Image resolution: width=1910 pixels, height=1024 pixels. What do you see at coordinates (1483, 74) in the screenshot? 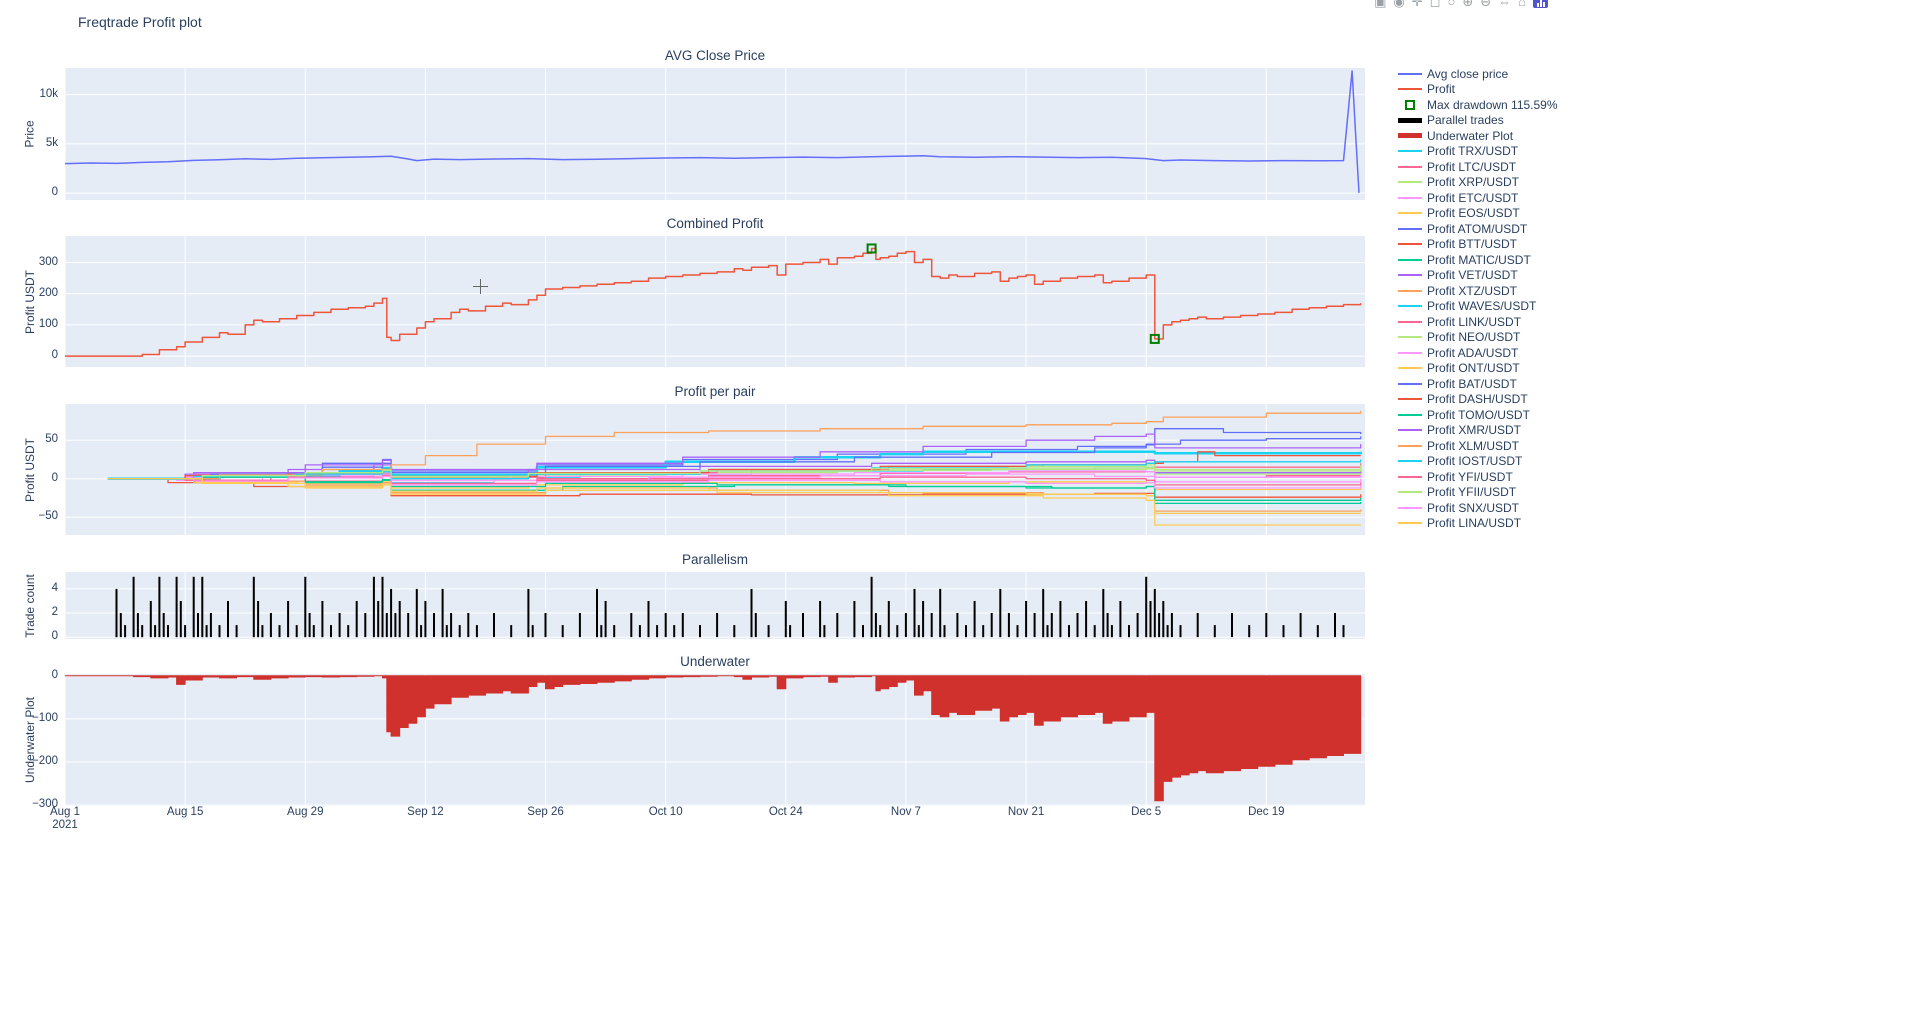
I see `legend-item: Avg close price` at bounding box center [1483, 74].